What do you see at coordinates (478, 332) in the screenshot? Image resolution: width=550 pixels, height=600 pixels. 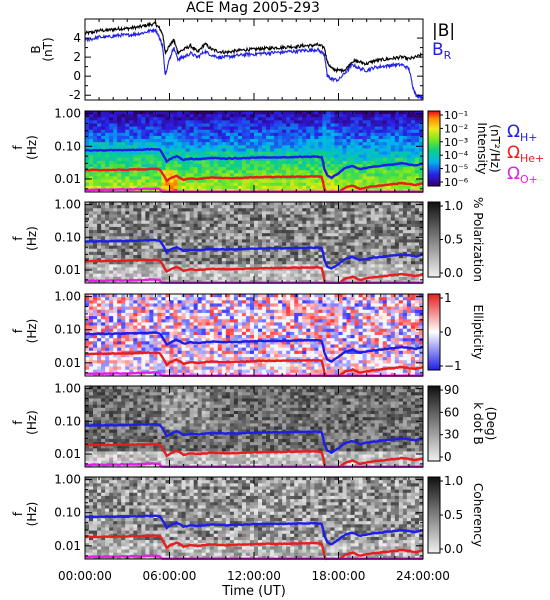 I see `colorbar-label: Ellipticity` at bounding box center [478, 332].